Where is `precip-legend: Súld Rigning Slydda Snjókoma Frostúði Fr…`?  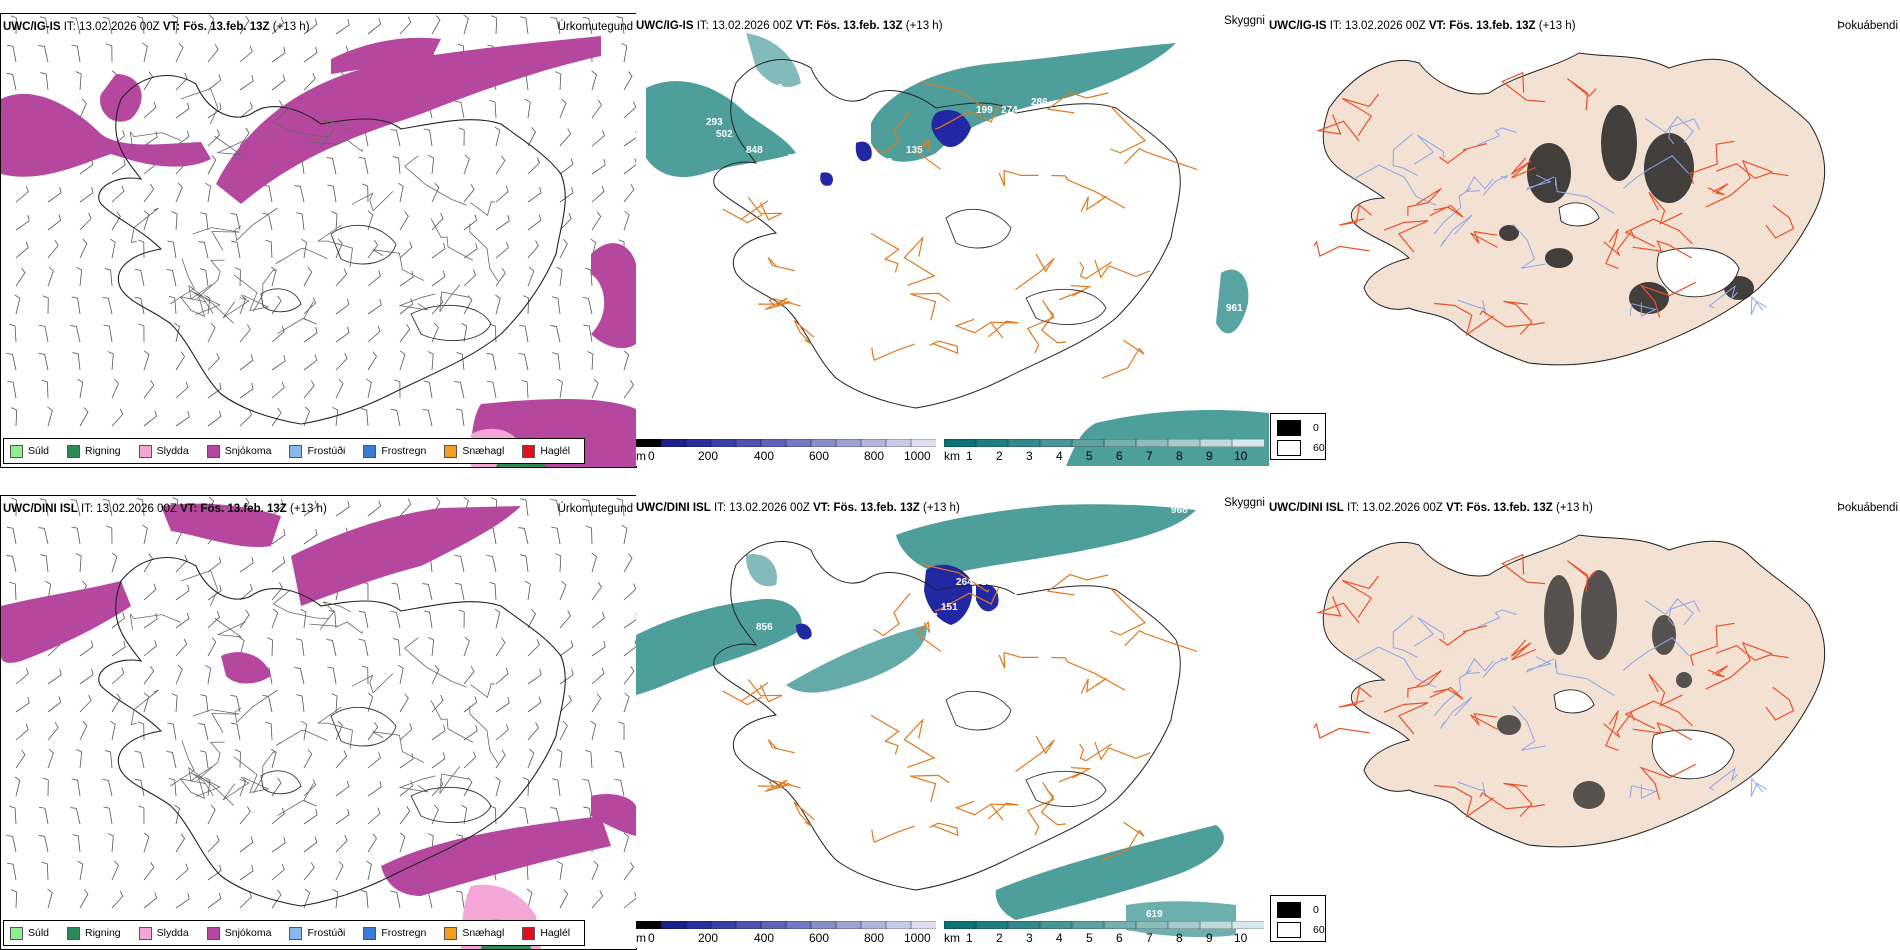 precip-legend: Súld Rigning Slydda Snjókoma Frostúði Fr… is located at coordinates (294, 933).